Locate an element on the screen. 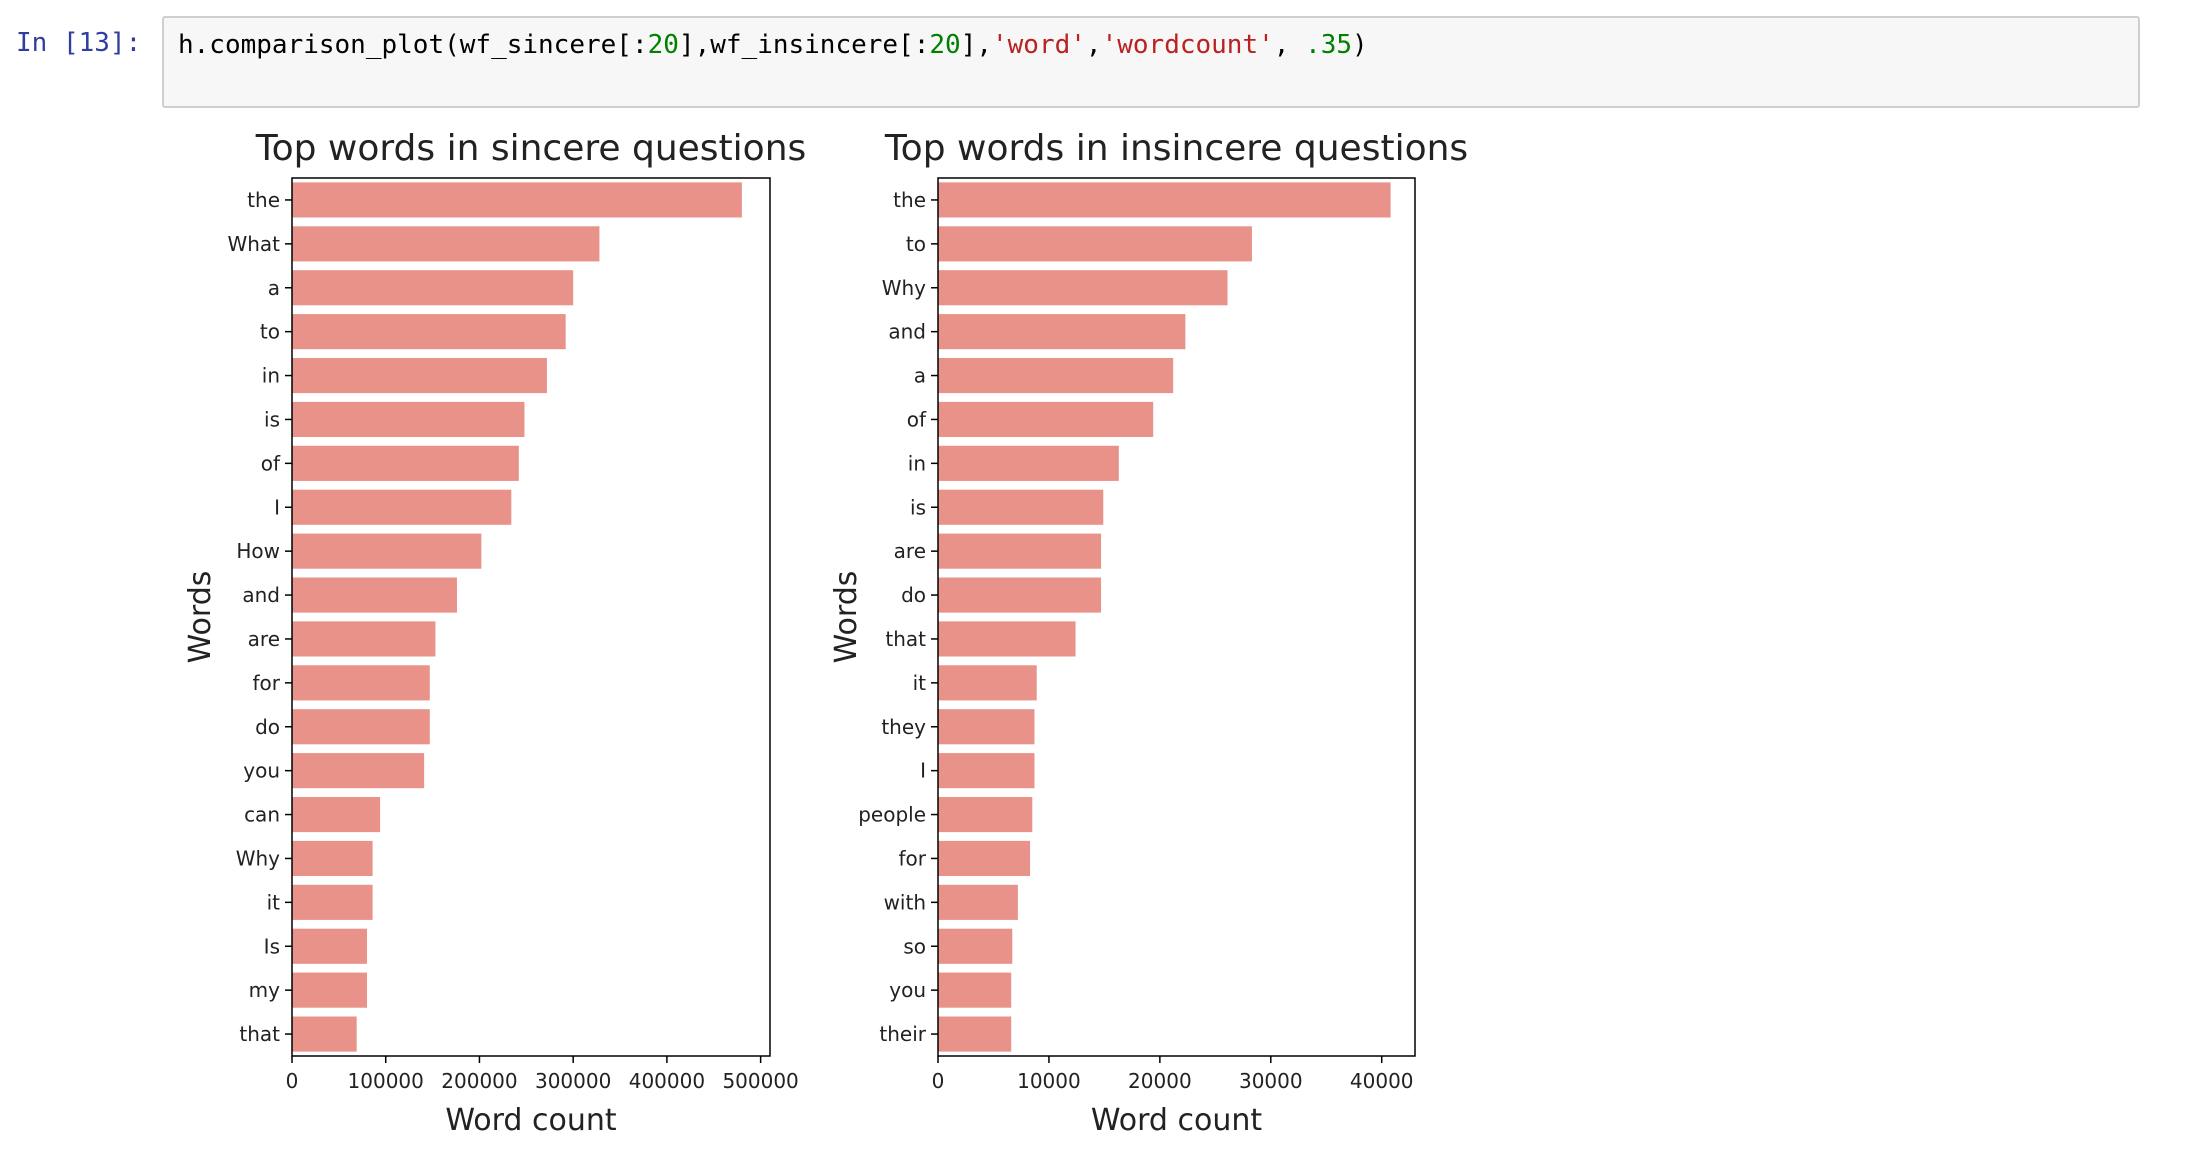  code-token: 'wordcount' is located at coordinates (1187, 45).